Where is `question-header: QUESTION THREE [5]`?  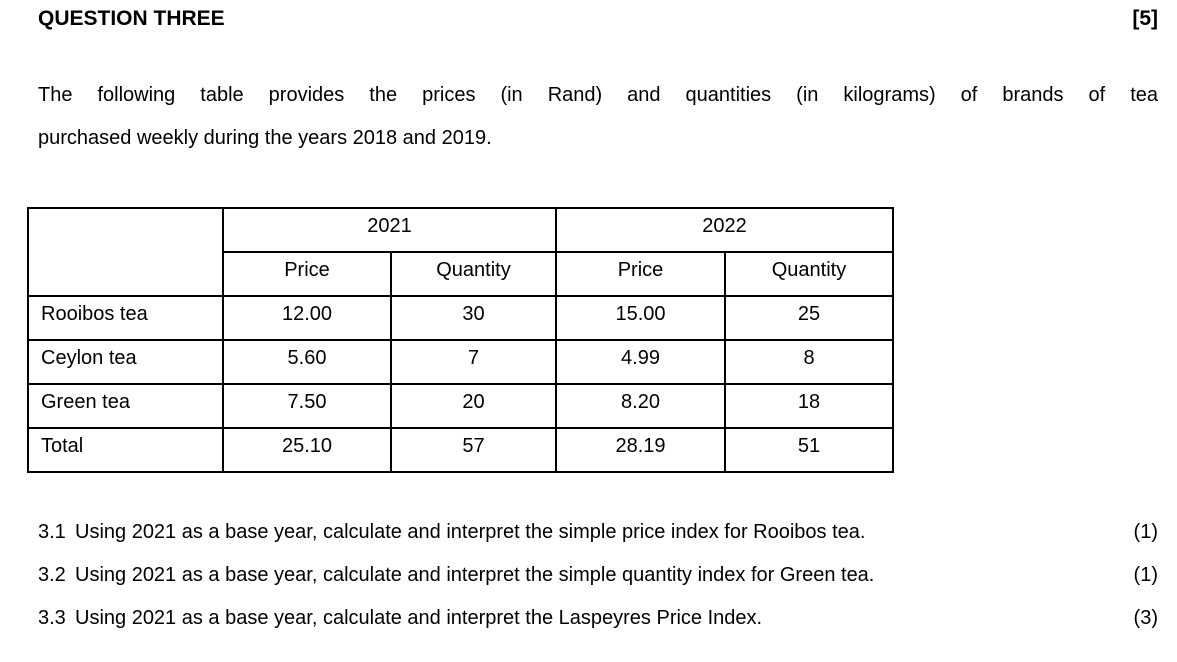
question-header: QUESTION THREE [5] is located at coordinates (598, 19).